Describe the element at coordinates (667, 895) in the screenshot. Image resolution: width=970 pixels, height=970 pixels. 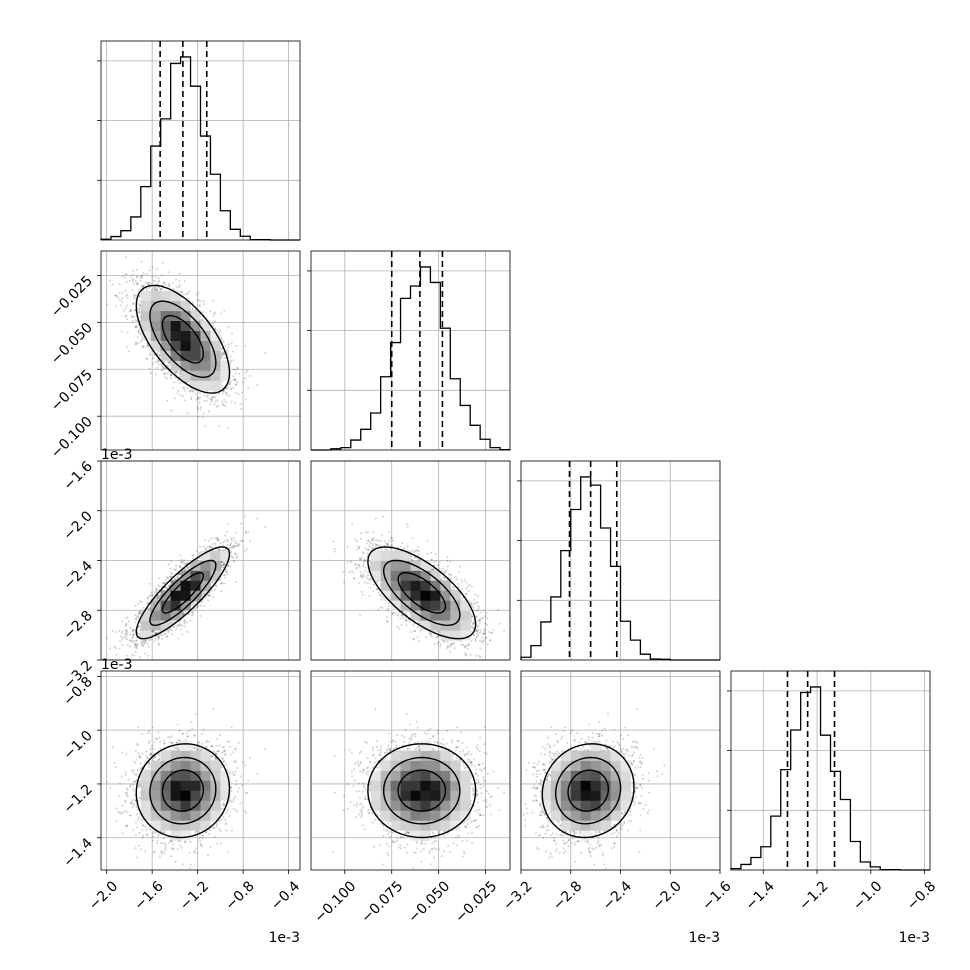
I see `x-tick-label: −2.0` at that location.